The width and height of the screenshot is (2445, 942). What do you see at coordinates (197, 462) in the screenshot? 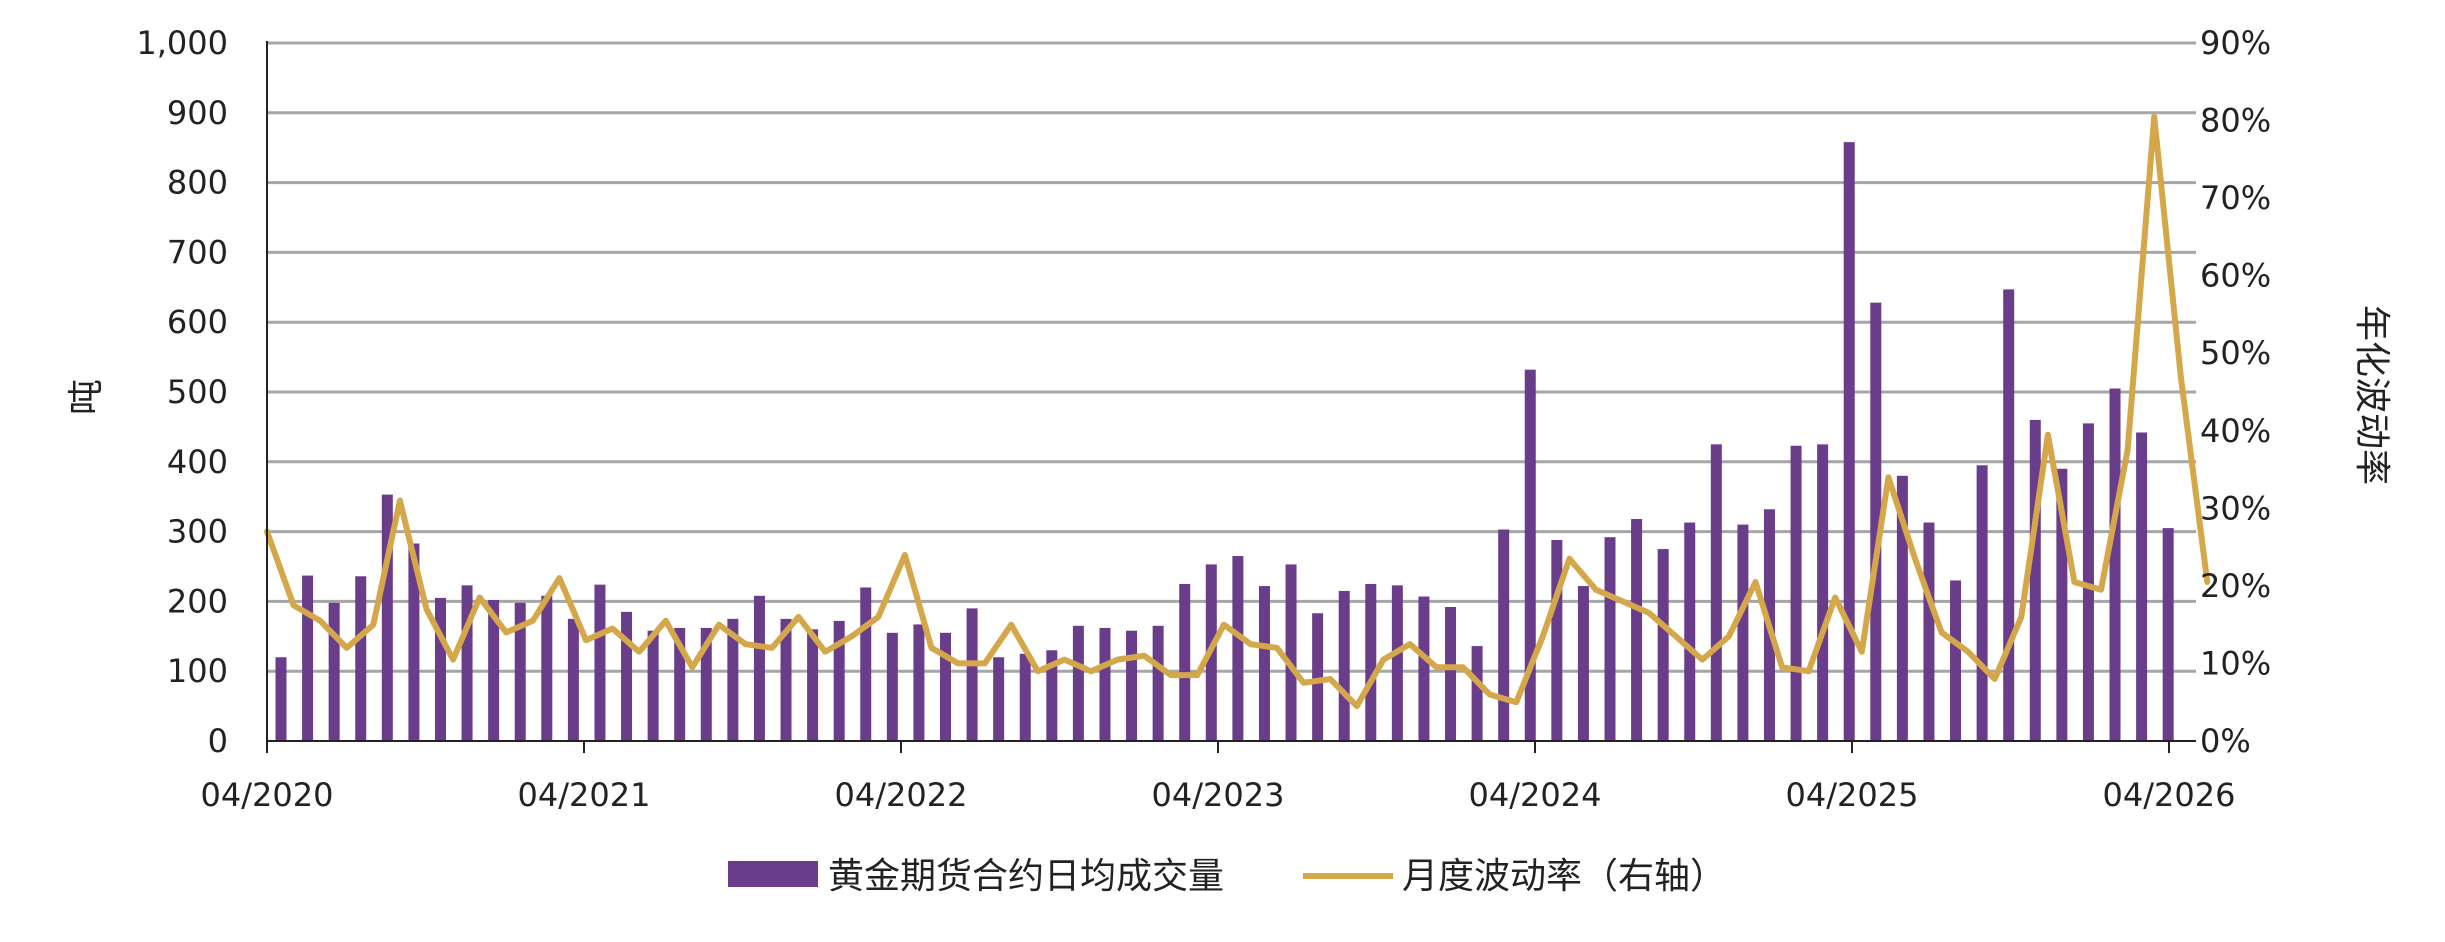
I see `y-tick-label: 400` at bounding box center [197, 462].